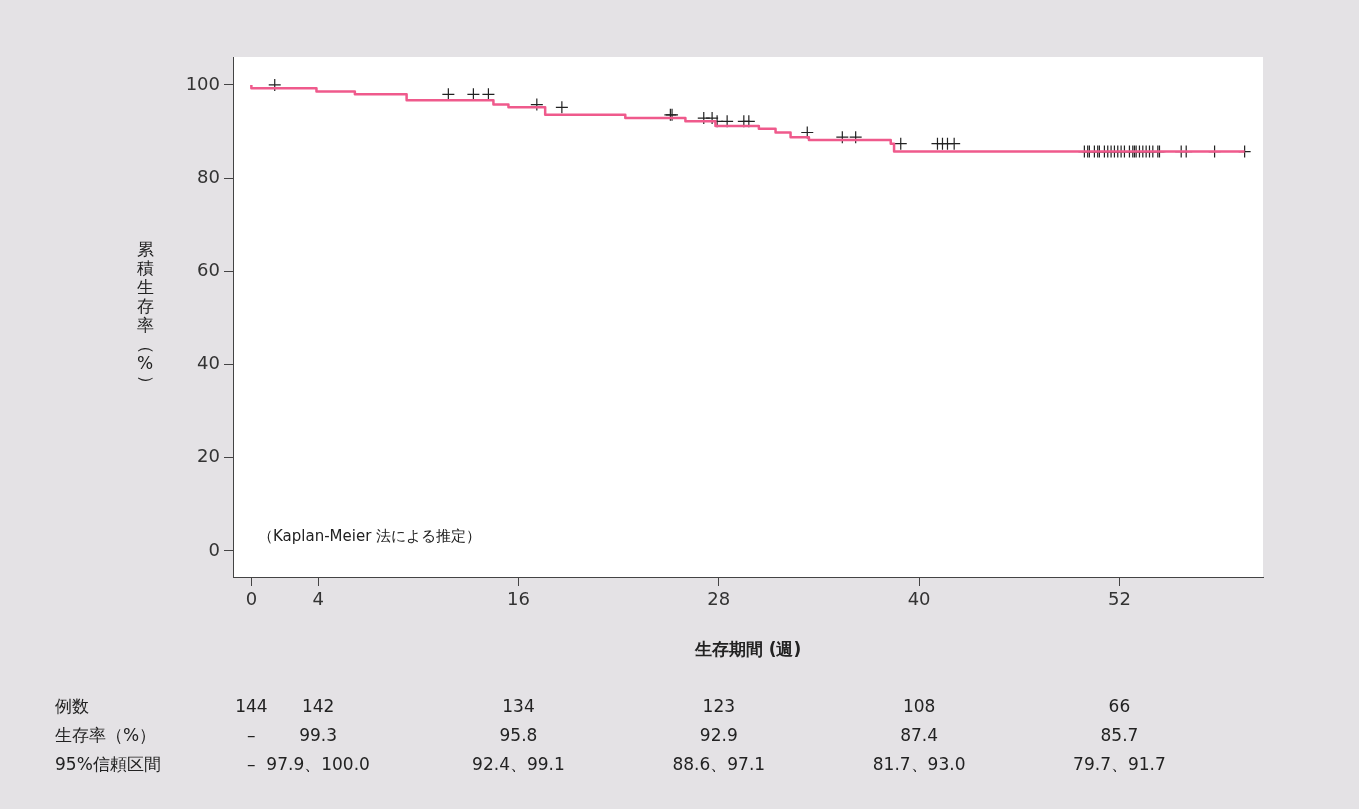 The height and width of the screenshot is (809, 1359). I want to click on text: 95%信頼区間, so click(108, 764).